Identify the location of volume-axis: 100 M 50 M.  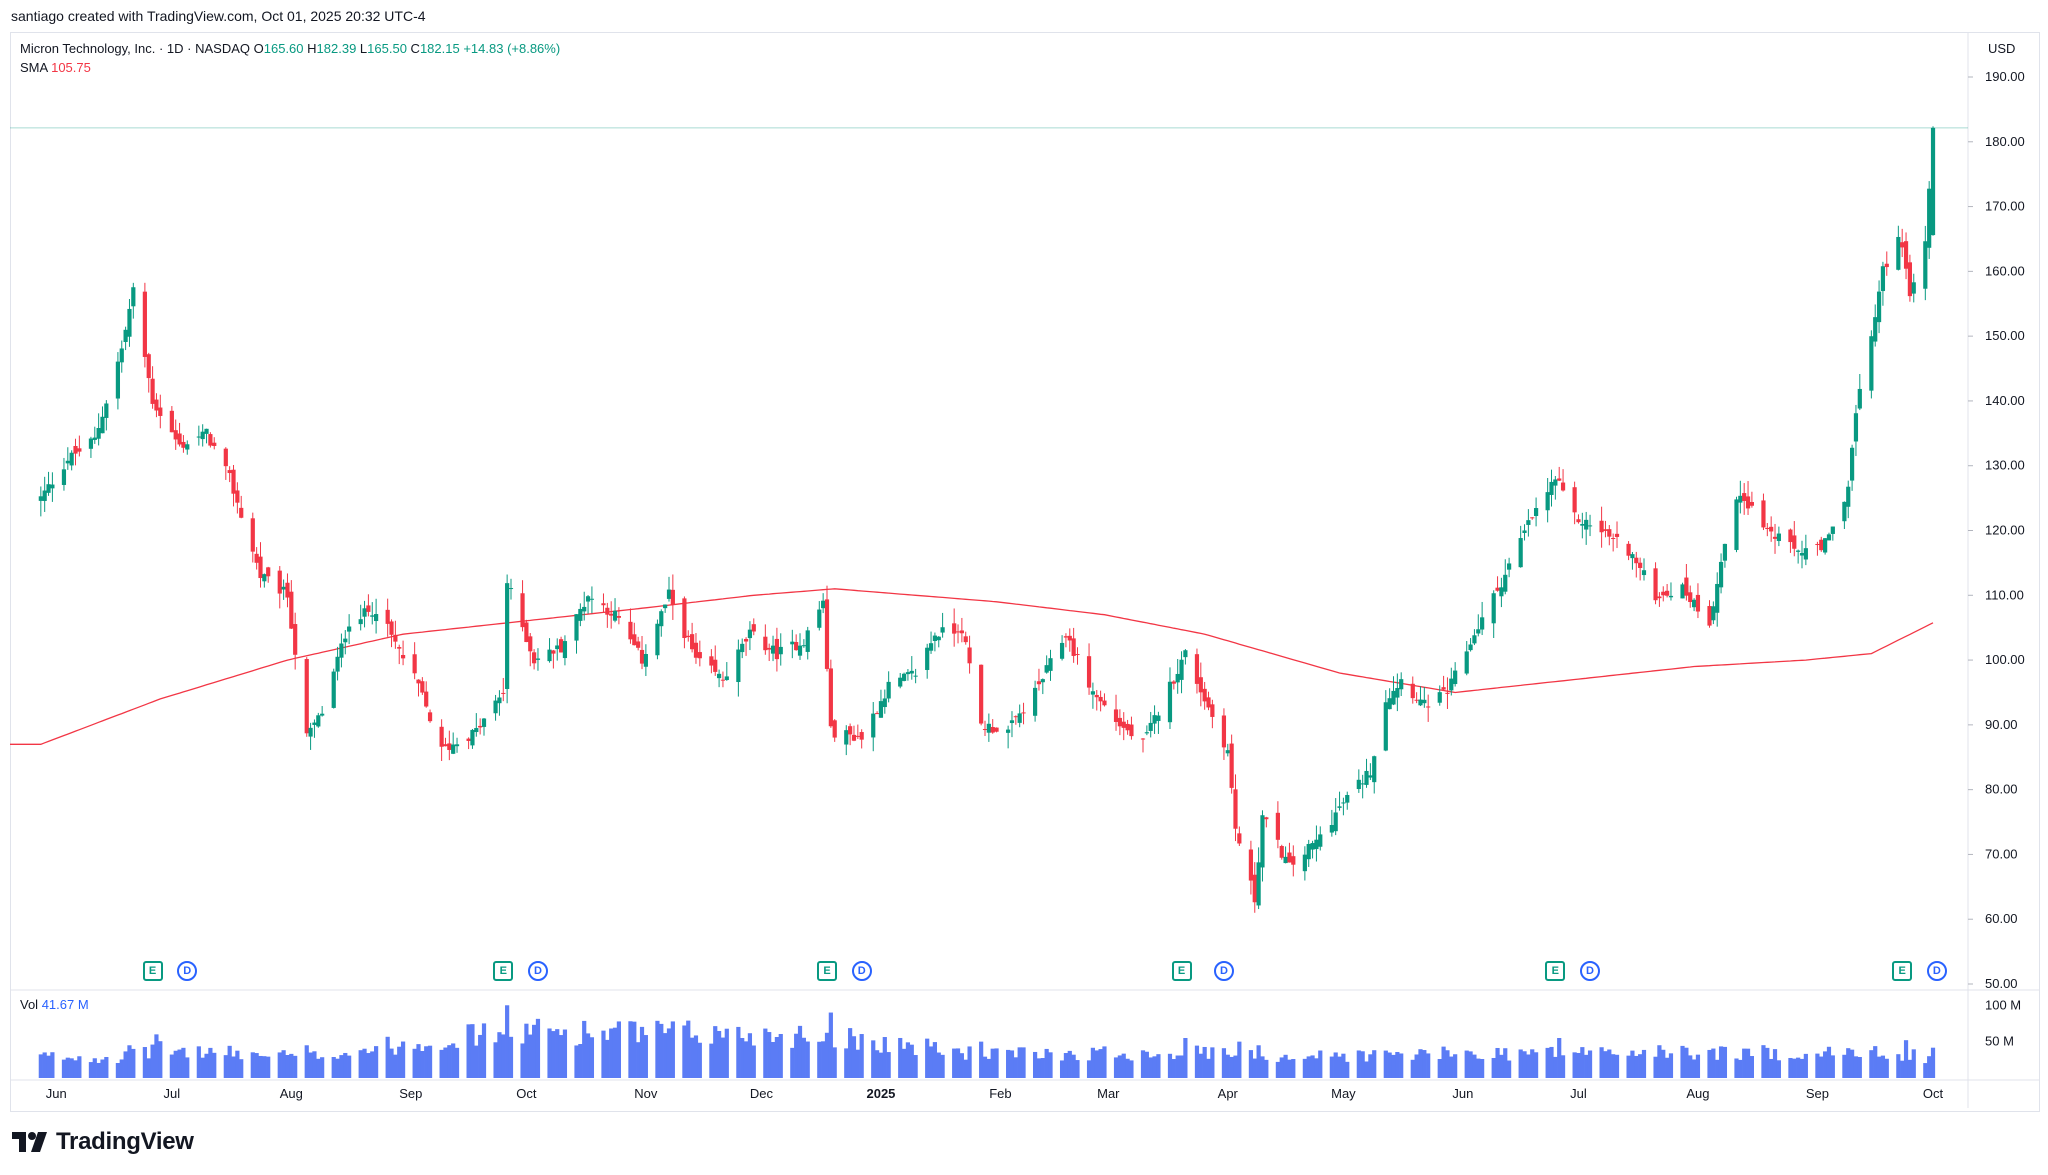
(2003, 1022).